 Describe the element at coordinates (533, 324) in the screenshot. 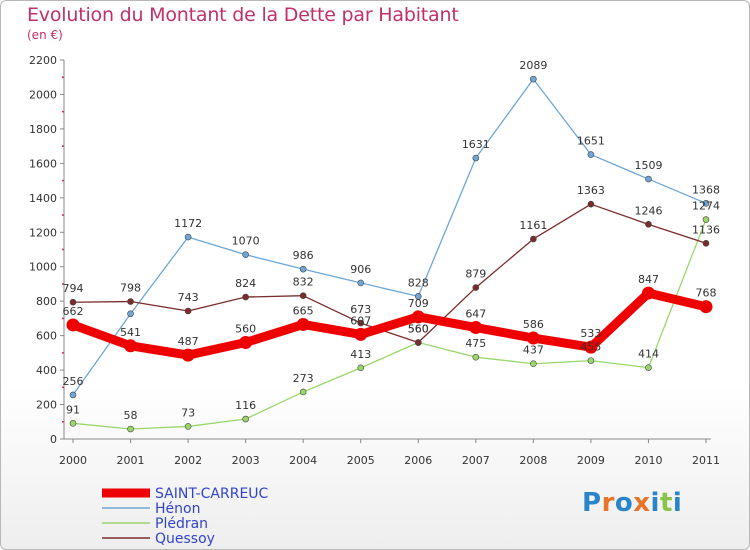

I see `data-label: 586` at that location.